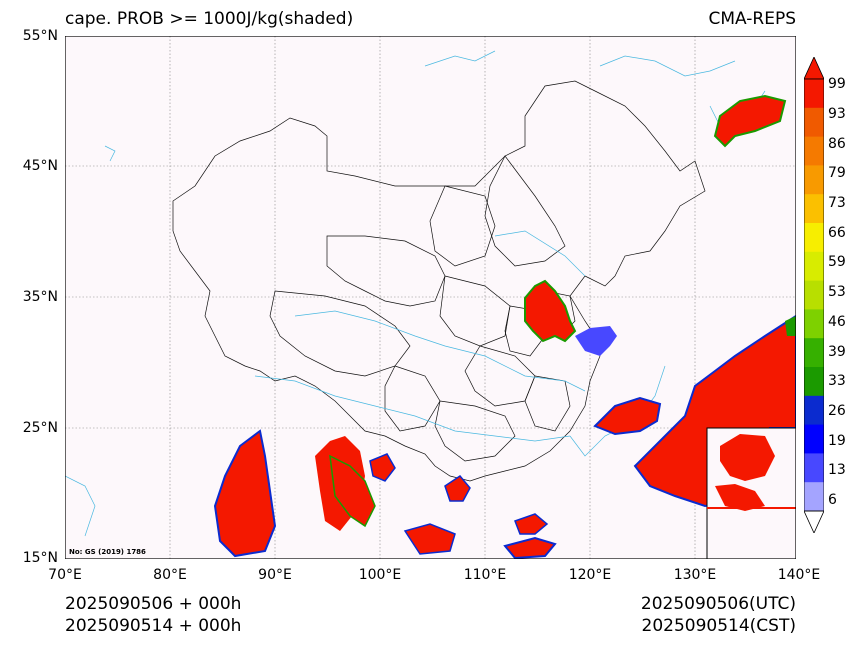 The height and width of the screenshot is (647, 860). What do you see at coordinates (837, 114) in the screenshot?
I see `colorbar-label: 93` at bounding box center [837, 114].